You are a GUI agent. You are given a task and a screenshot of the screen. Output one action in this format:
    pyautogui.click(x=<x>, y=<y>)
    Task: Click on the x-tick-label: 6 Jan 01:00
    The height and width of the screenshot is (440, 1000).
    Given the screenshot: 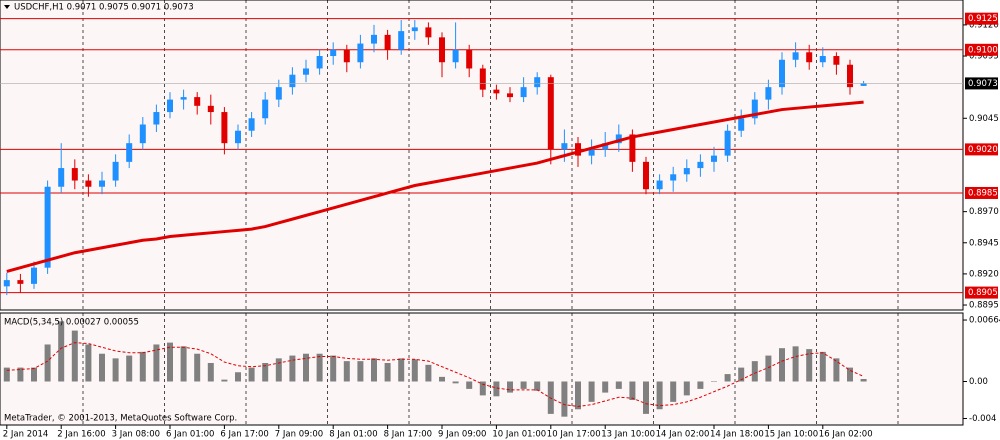 What is the action you would take?
    pyautogui.click(x=190, y=435)
    